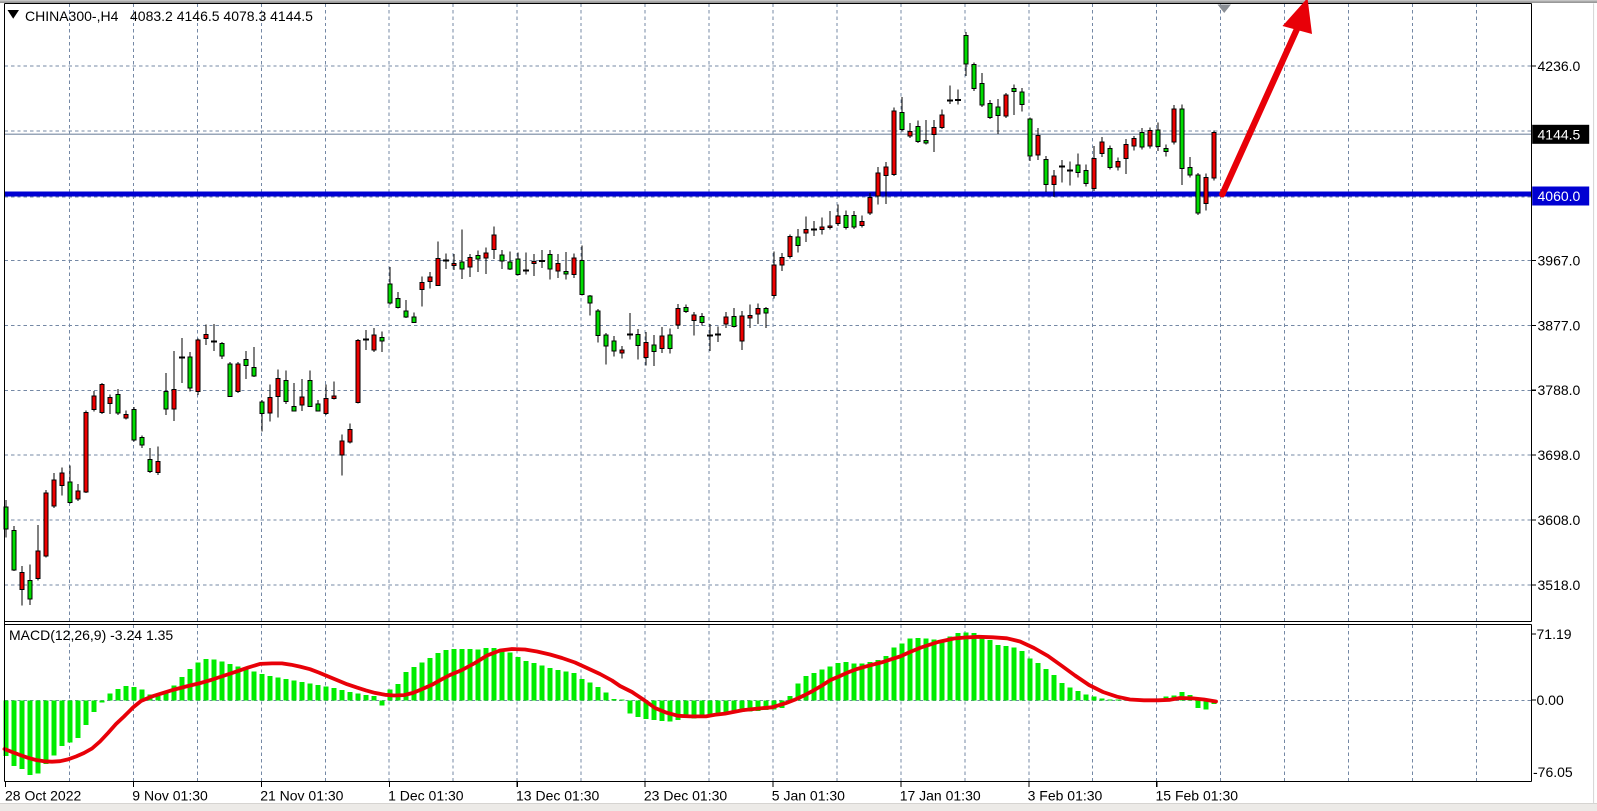 This screenshot has width=1597, height=811. What do you see at coordinates (1559, 134) in the screenshot?
I see `svg-text: 4144.5` at bounding box center [1559, 134].